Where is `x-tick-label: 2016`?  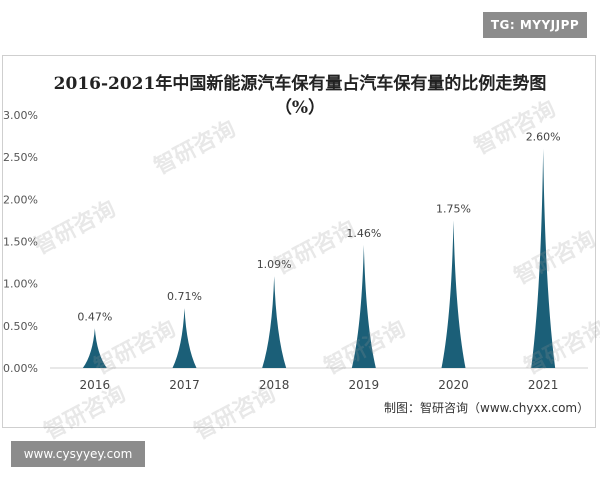
x-tick-label: 2016 is located at coordinates (95, 385).